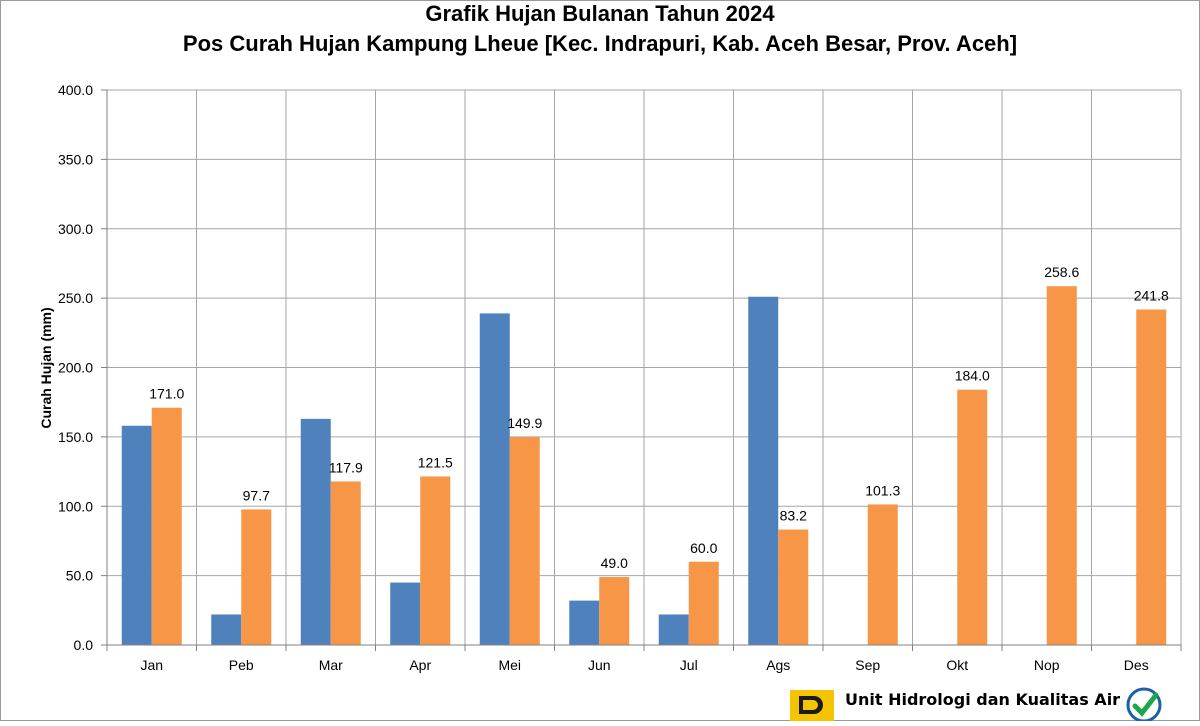  Describe the element at coordinates (79, 576) in the screenshot. I see `y-tick-label: 50.0` at that location.